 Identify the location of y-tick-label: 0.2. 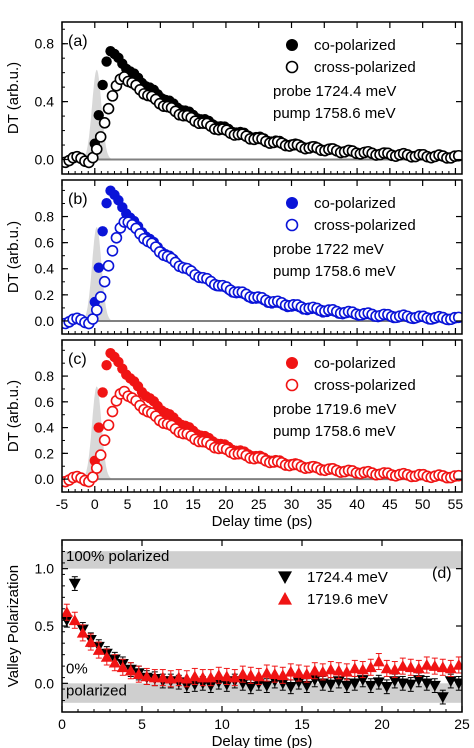
(45, 295).